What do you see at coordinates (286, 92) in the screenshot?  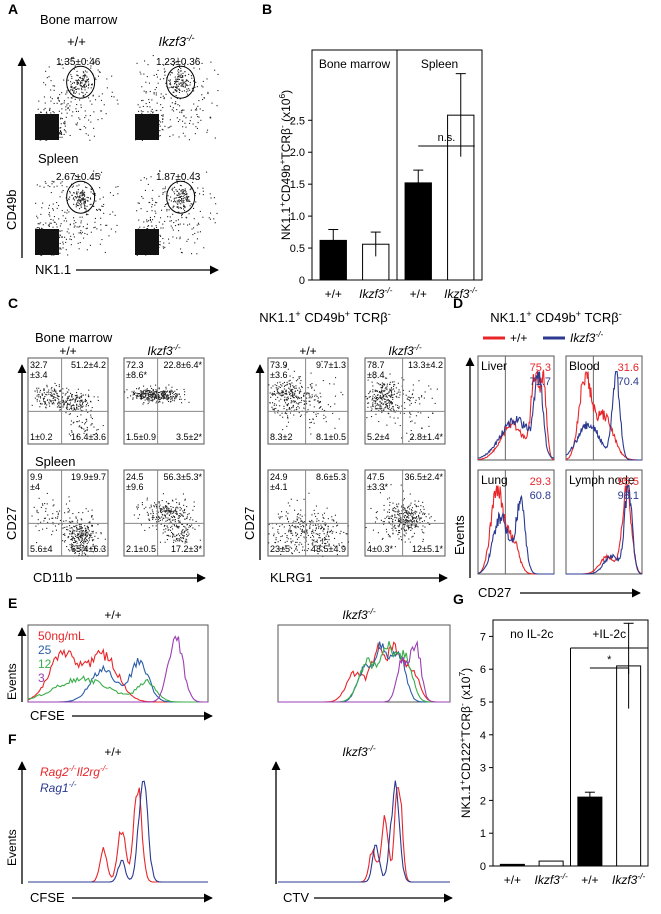 I see `text-part: )` at bounding box center [286, 92].